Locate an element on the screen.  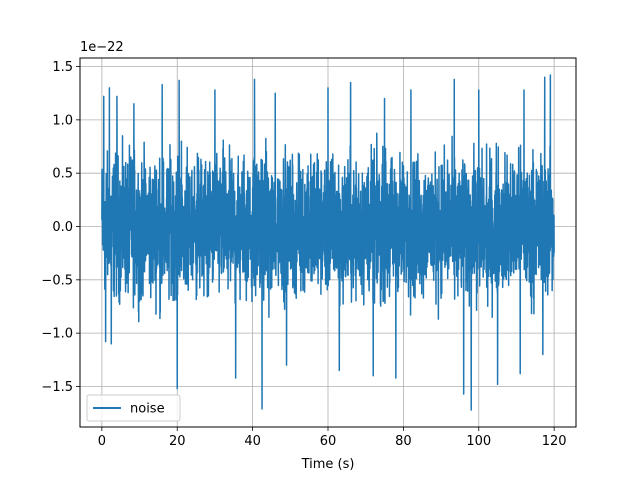
y-tick-label: 0.0 is located at coordinates (62, 227).